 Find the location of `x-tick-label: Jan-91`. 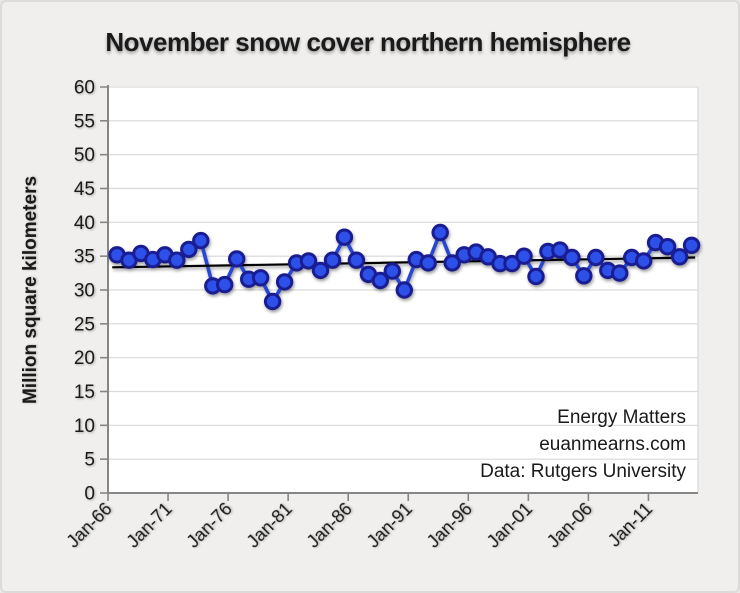

x-tick-label: Jan-91 is located at coordinates (389, 525).